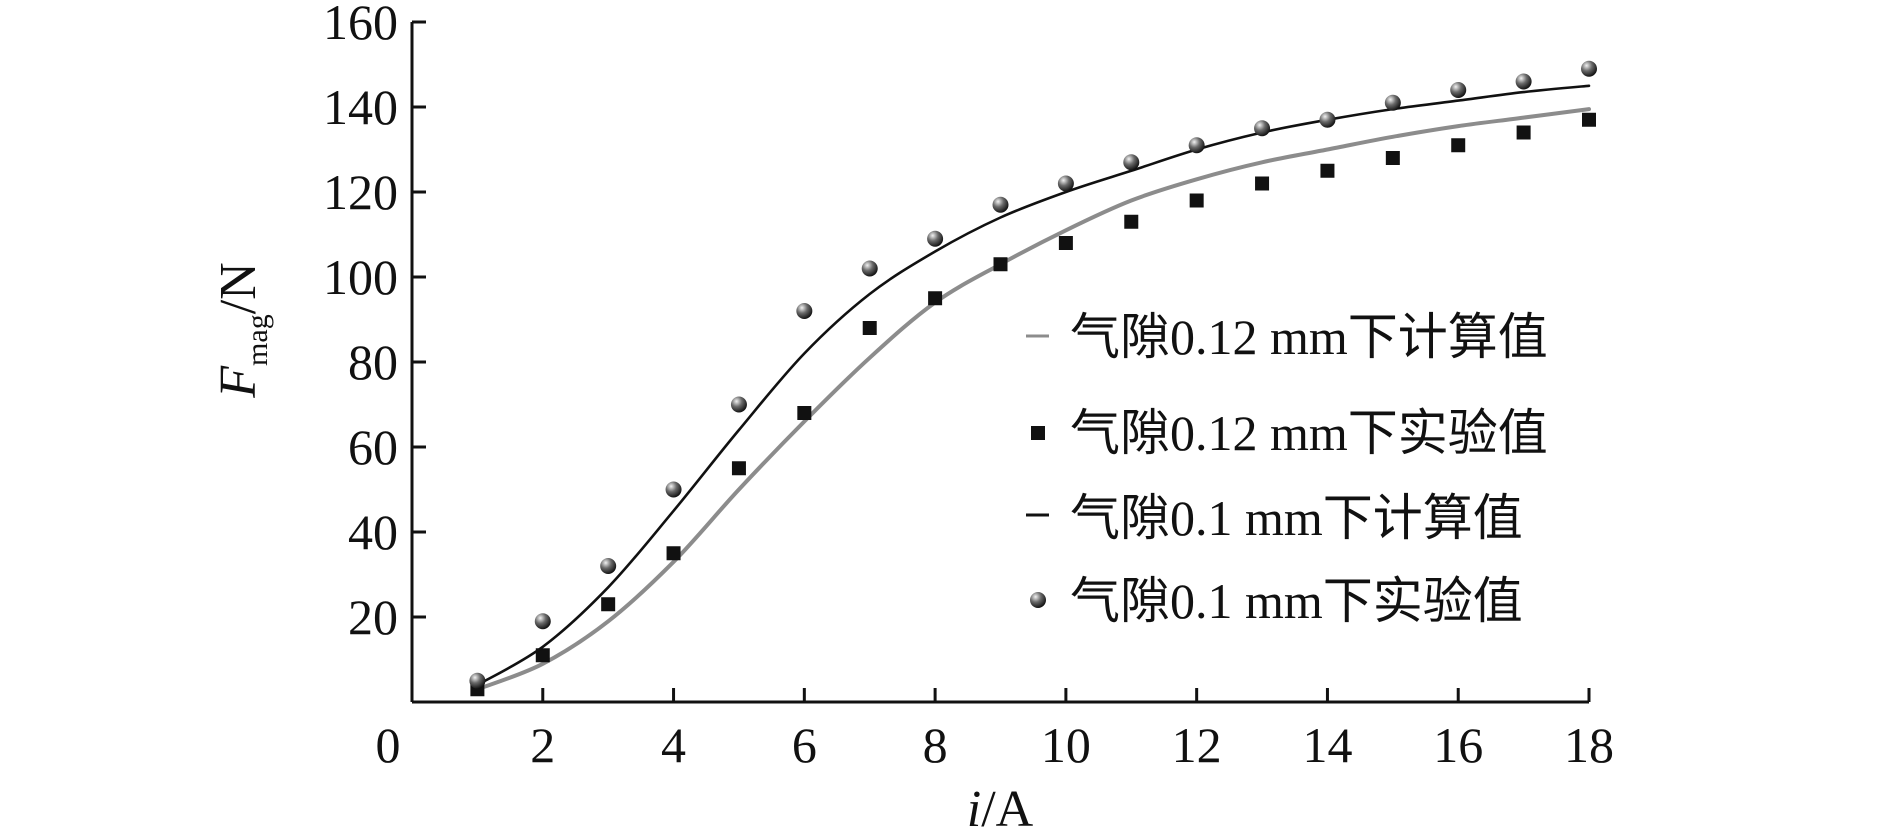 This screenshot has width=1889, height=838. Describe the element at coordinates (373, 532) in the screenshot. I see `y-tick-label-1: 40` at that location.